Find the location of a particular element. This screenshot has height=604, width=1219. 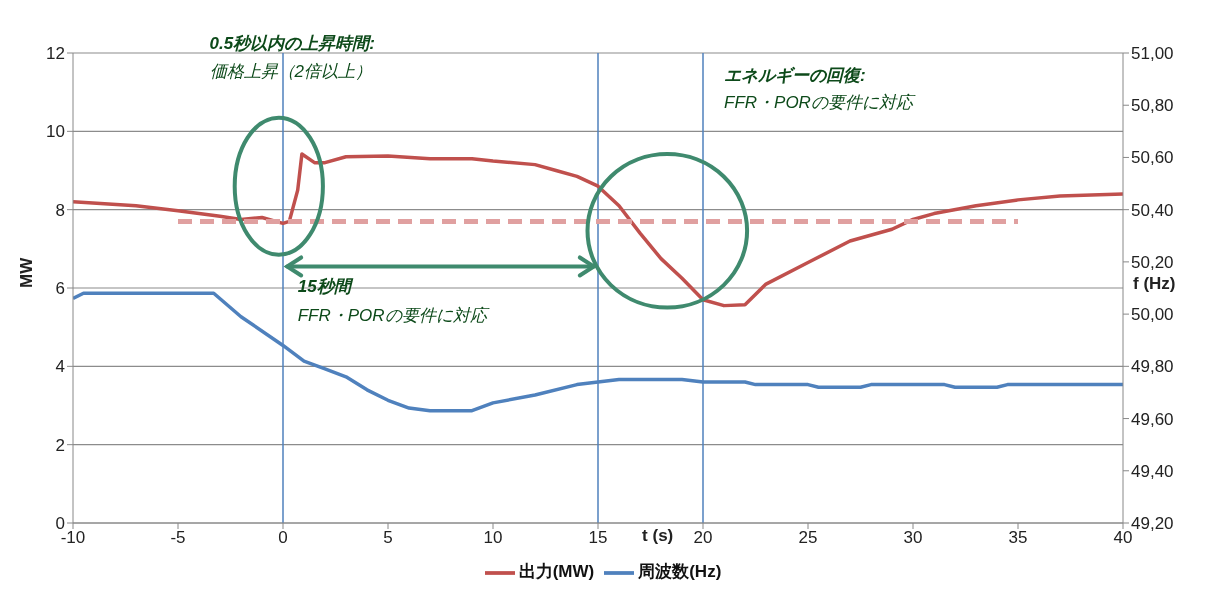

y-tick-label: 4 is located at coordinates (60, 367).